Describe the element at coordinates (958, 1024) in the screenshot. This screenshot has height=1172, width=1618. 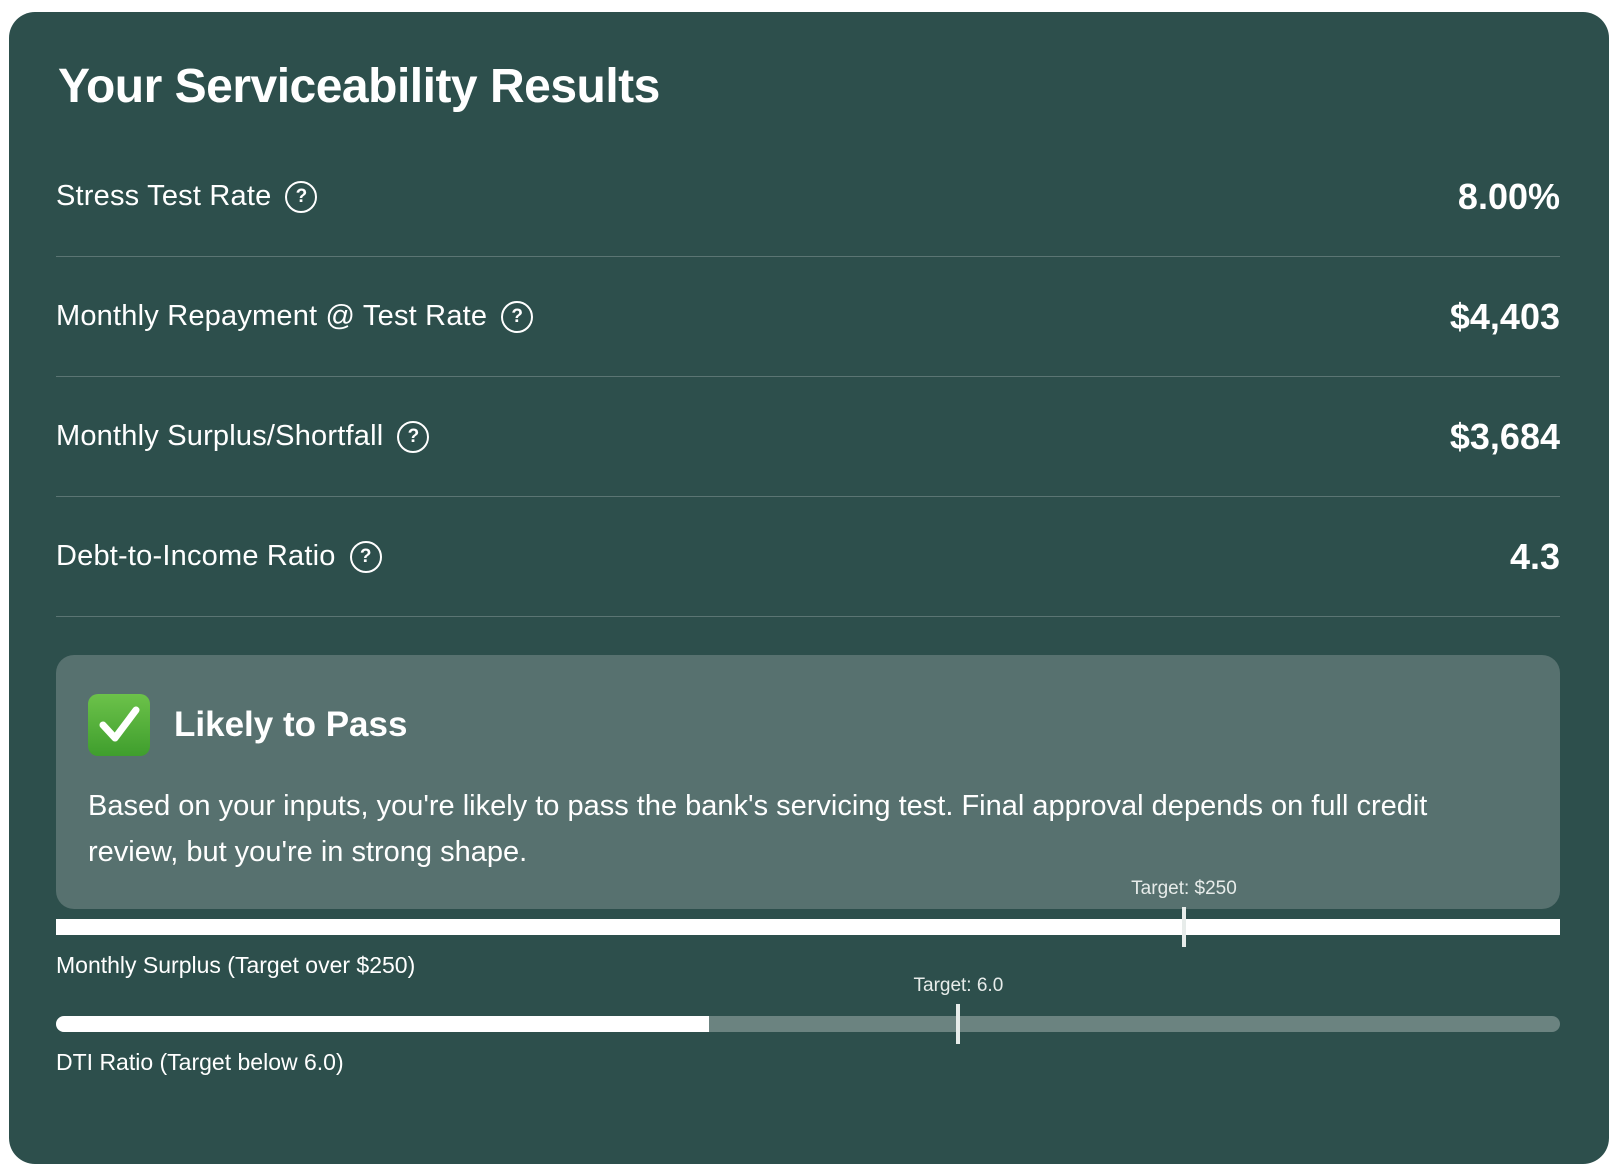
I see `dti-target-marker` at that location.